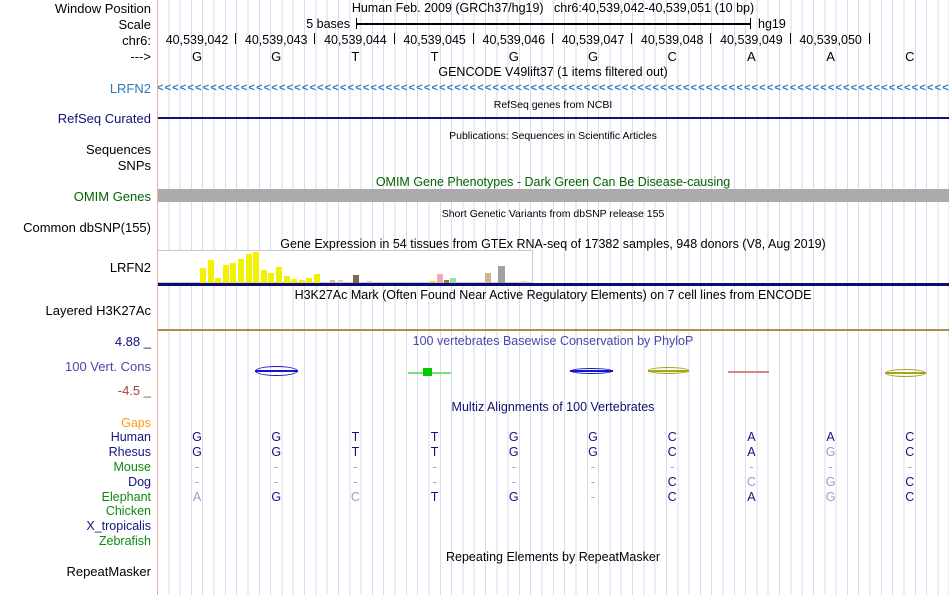  What do you see at coordinates (830, 56) in the screenshot?
I see `sequence-base: A` at bounding box center [830, 56].